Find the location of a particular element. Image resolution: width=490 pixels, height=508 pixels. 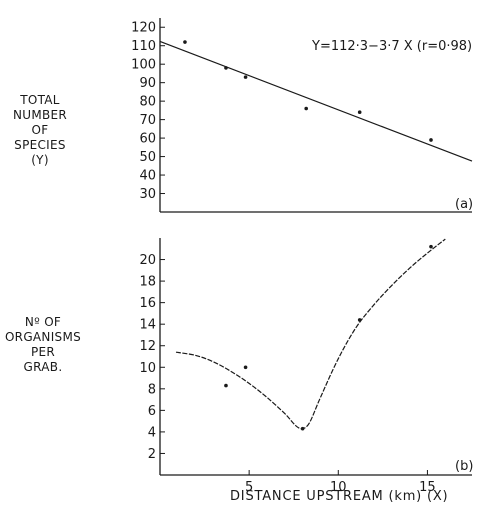

panel-a-y-tick-label: 80 is located at coordinates (147, 102).